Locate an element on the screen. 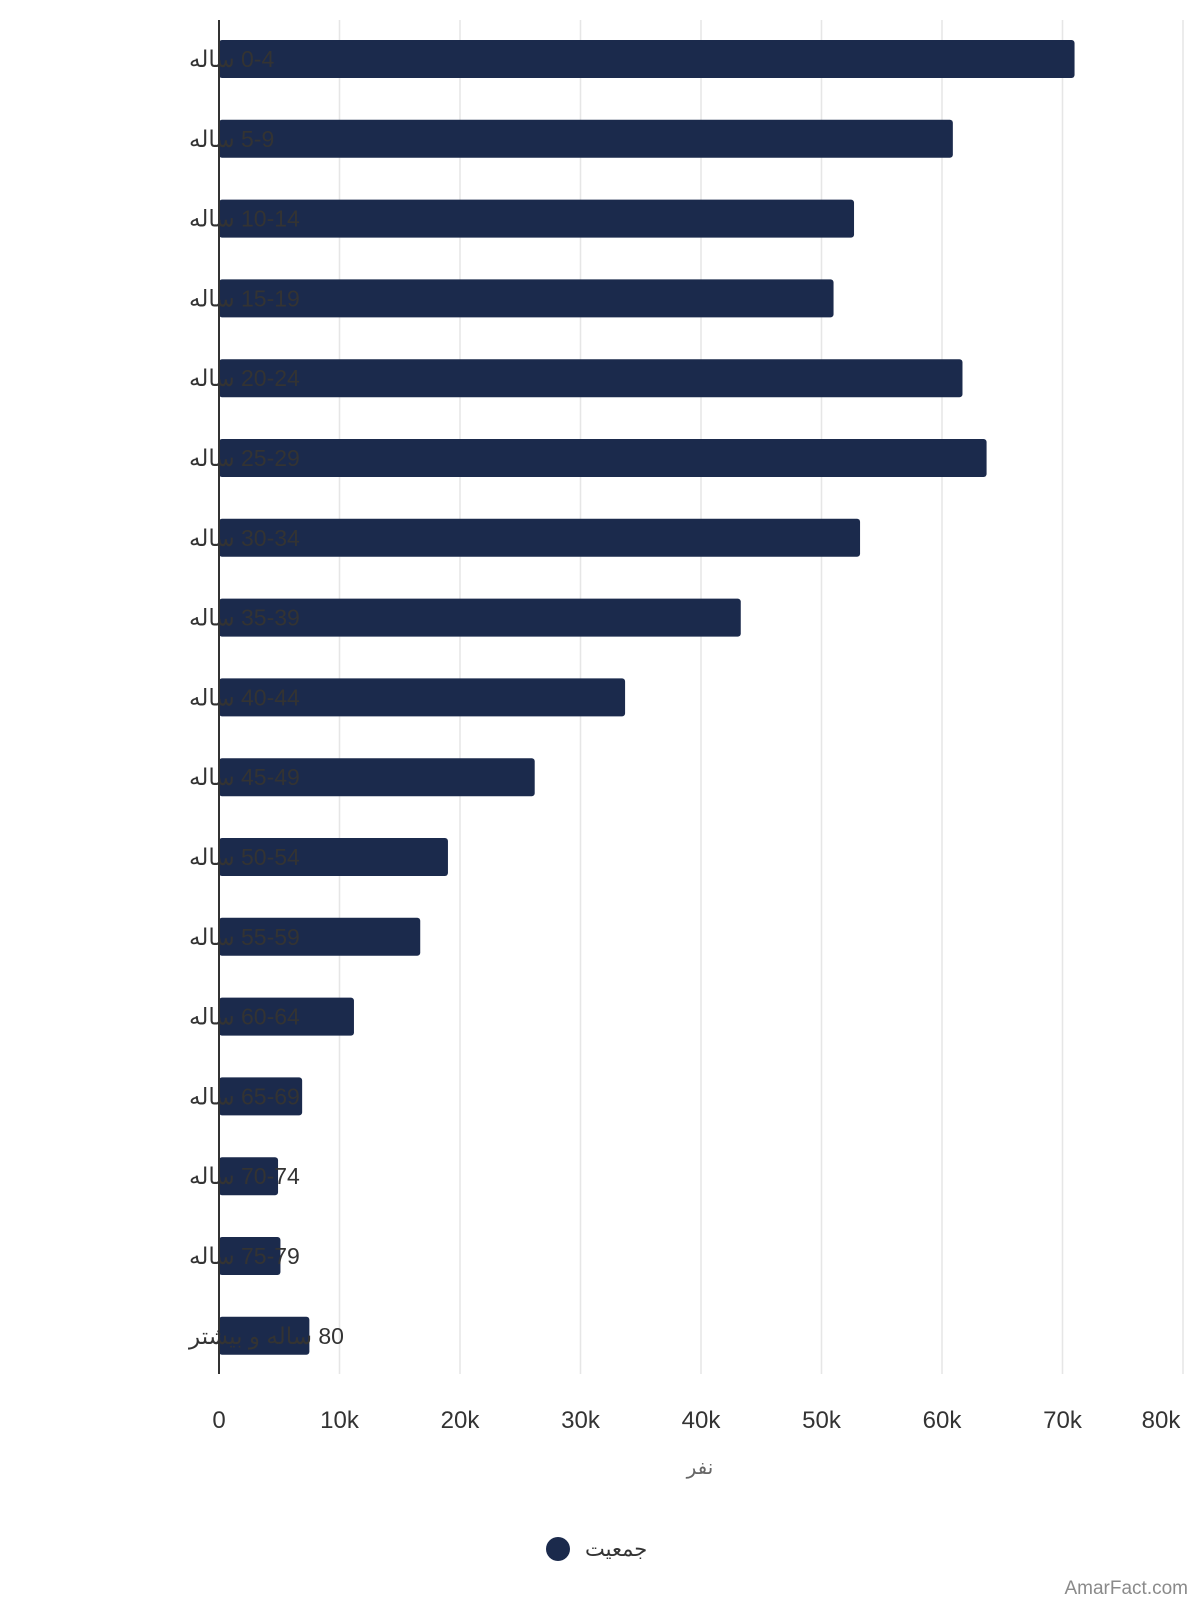 Image resolution: width=1200 pixels, height=1600 pixels. x-tick-label: 10k is located at coordinates (340, 1420).